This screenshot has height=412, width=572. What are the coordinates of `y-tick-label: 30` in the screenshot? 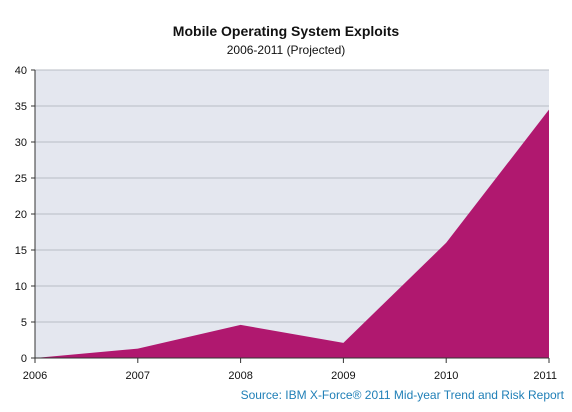 It's located at (21, 143).